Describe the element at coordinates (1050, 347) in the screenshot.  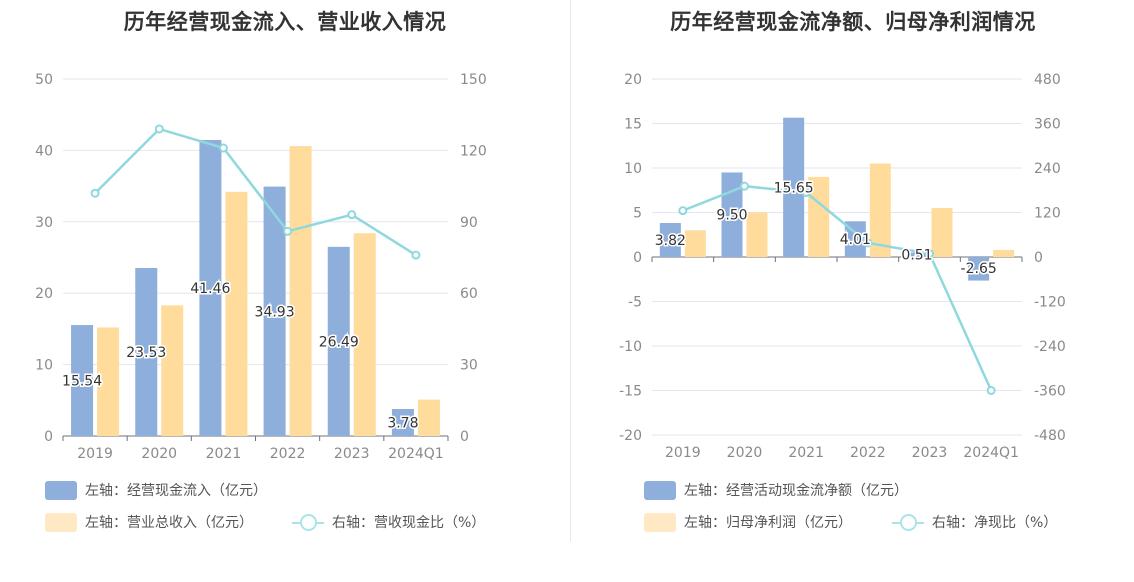
I see `y-right-tick-label: -240` at that location.